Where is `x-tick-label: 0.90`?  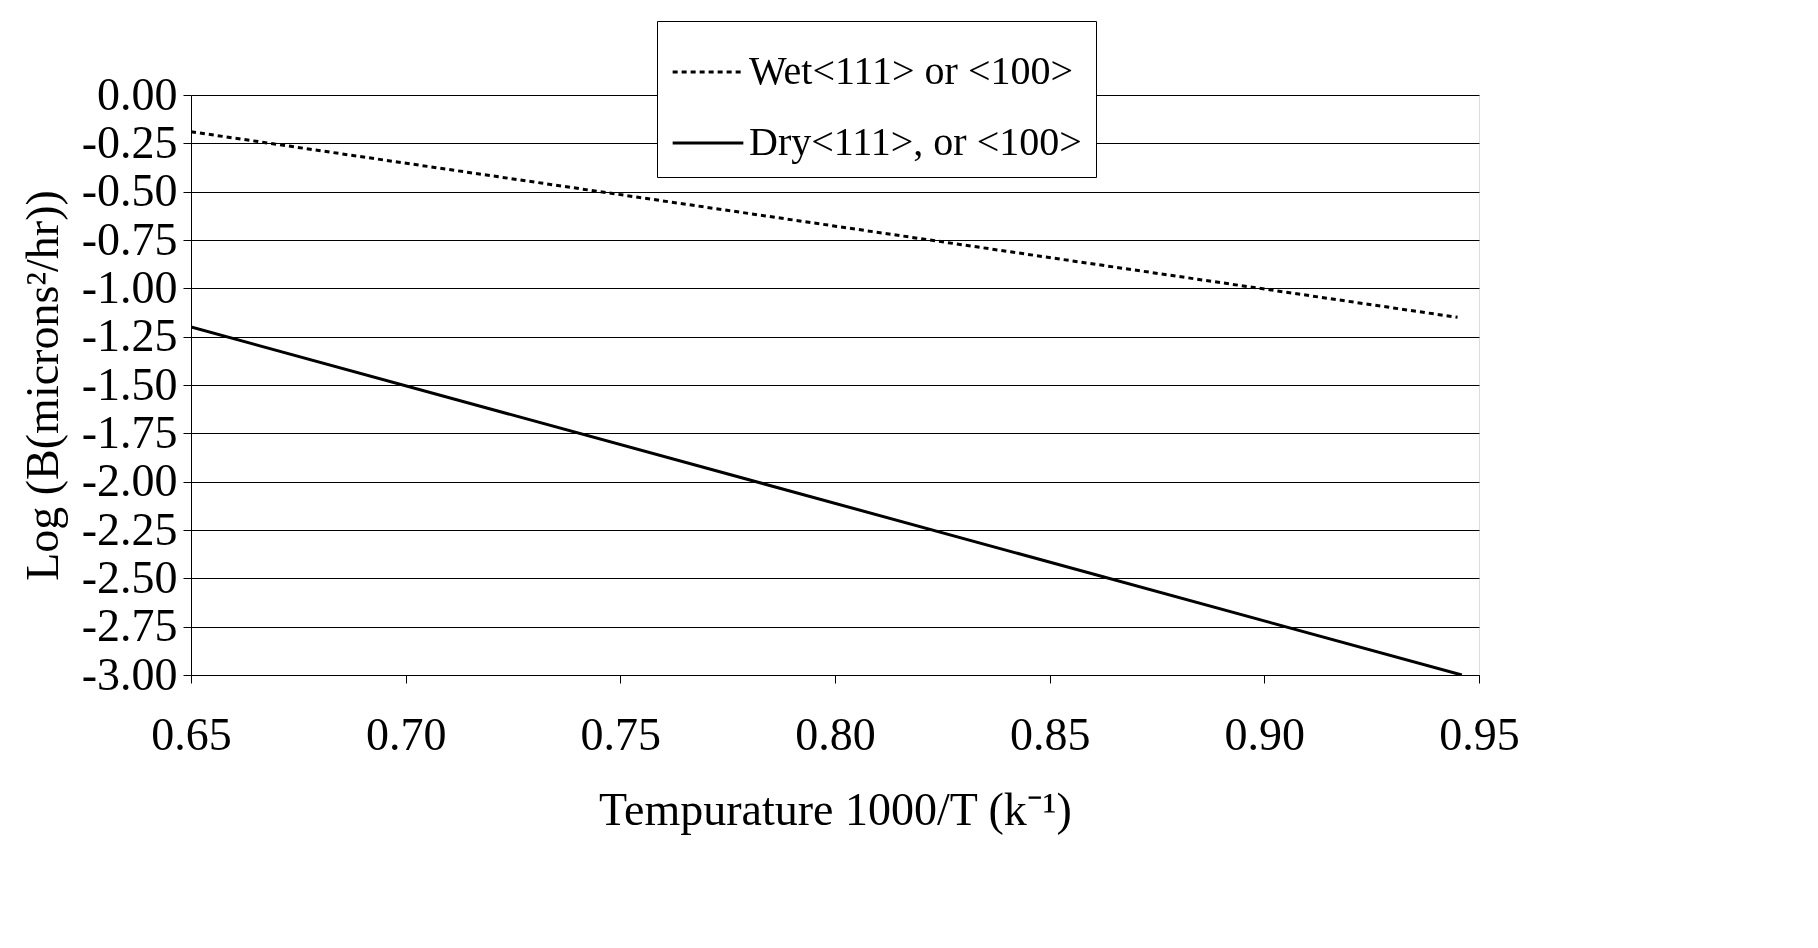 x-tick-label: 0.90 is located at coordinates (1265, 734).